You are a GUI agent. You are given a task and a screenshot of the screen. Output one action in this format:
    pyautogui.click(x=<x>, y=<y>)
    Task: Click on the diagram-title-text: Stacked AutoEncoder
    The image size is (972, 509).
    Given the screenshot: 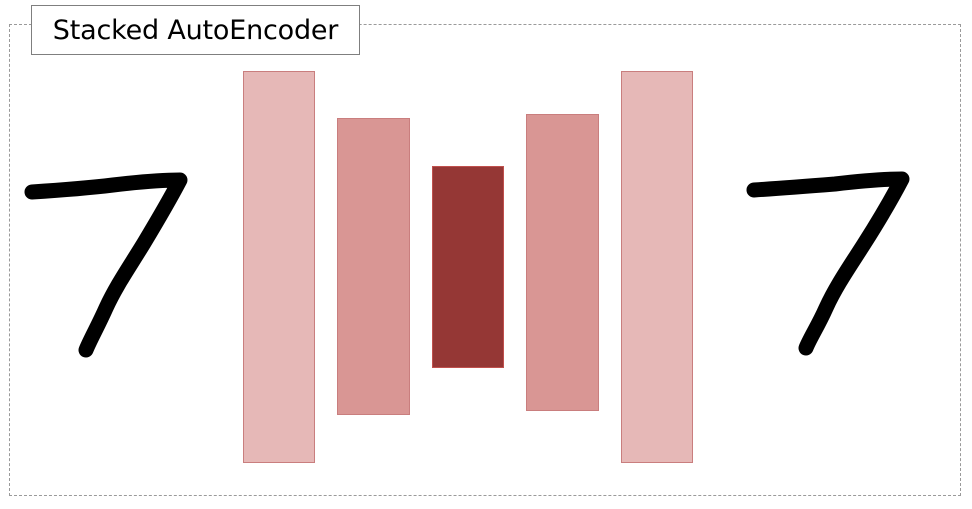 What is the action you would take?
    pyautogui.click(x=195, y=30)
    